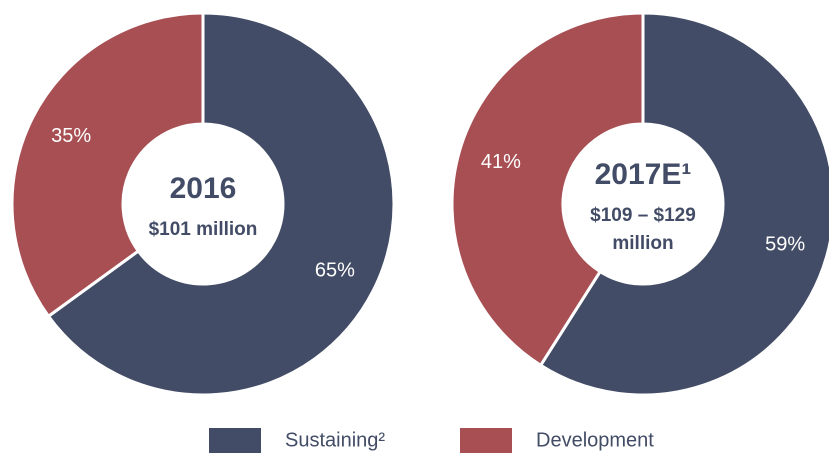 Image resolution: width=829 pixels, height=453 pixels. Describe the element at coordinates (785, 245) in the screenshot. I see `data-label: 59%` at that location.